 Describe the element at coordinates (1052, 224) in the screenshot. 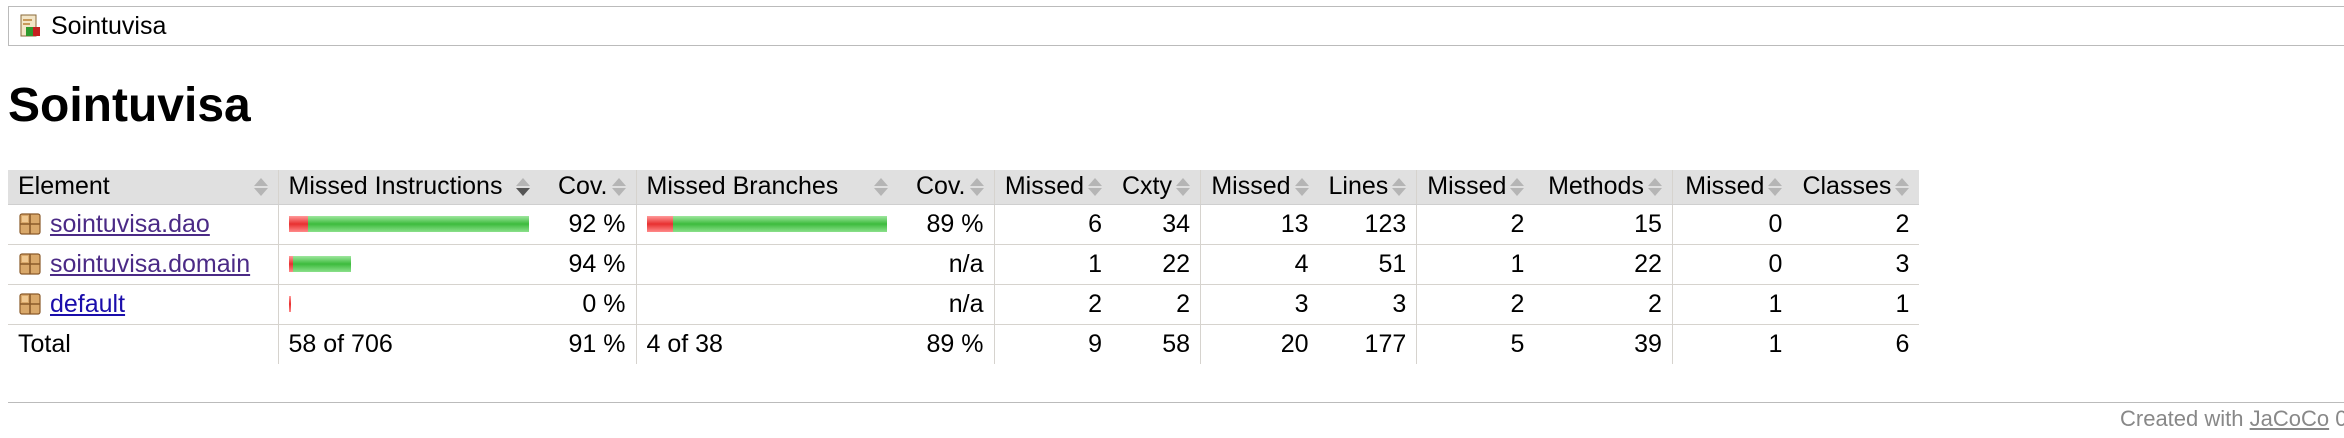

I see `cxty-missed-cell: 6` at that location.